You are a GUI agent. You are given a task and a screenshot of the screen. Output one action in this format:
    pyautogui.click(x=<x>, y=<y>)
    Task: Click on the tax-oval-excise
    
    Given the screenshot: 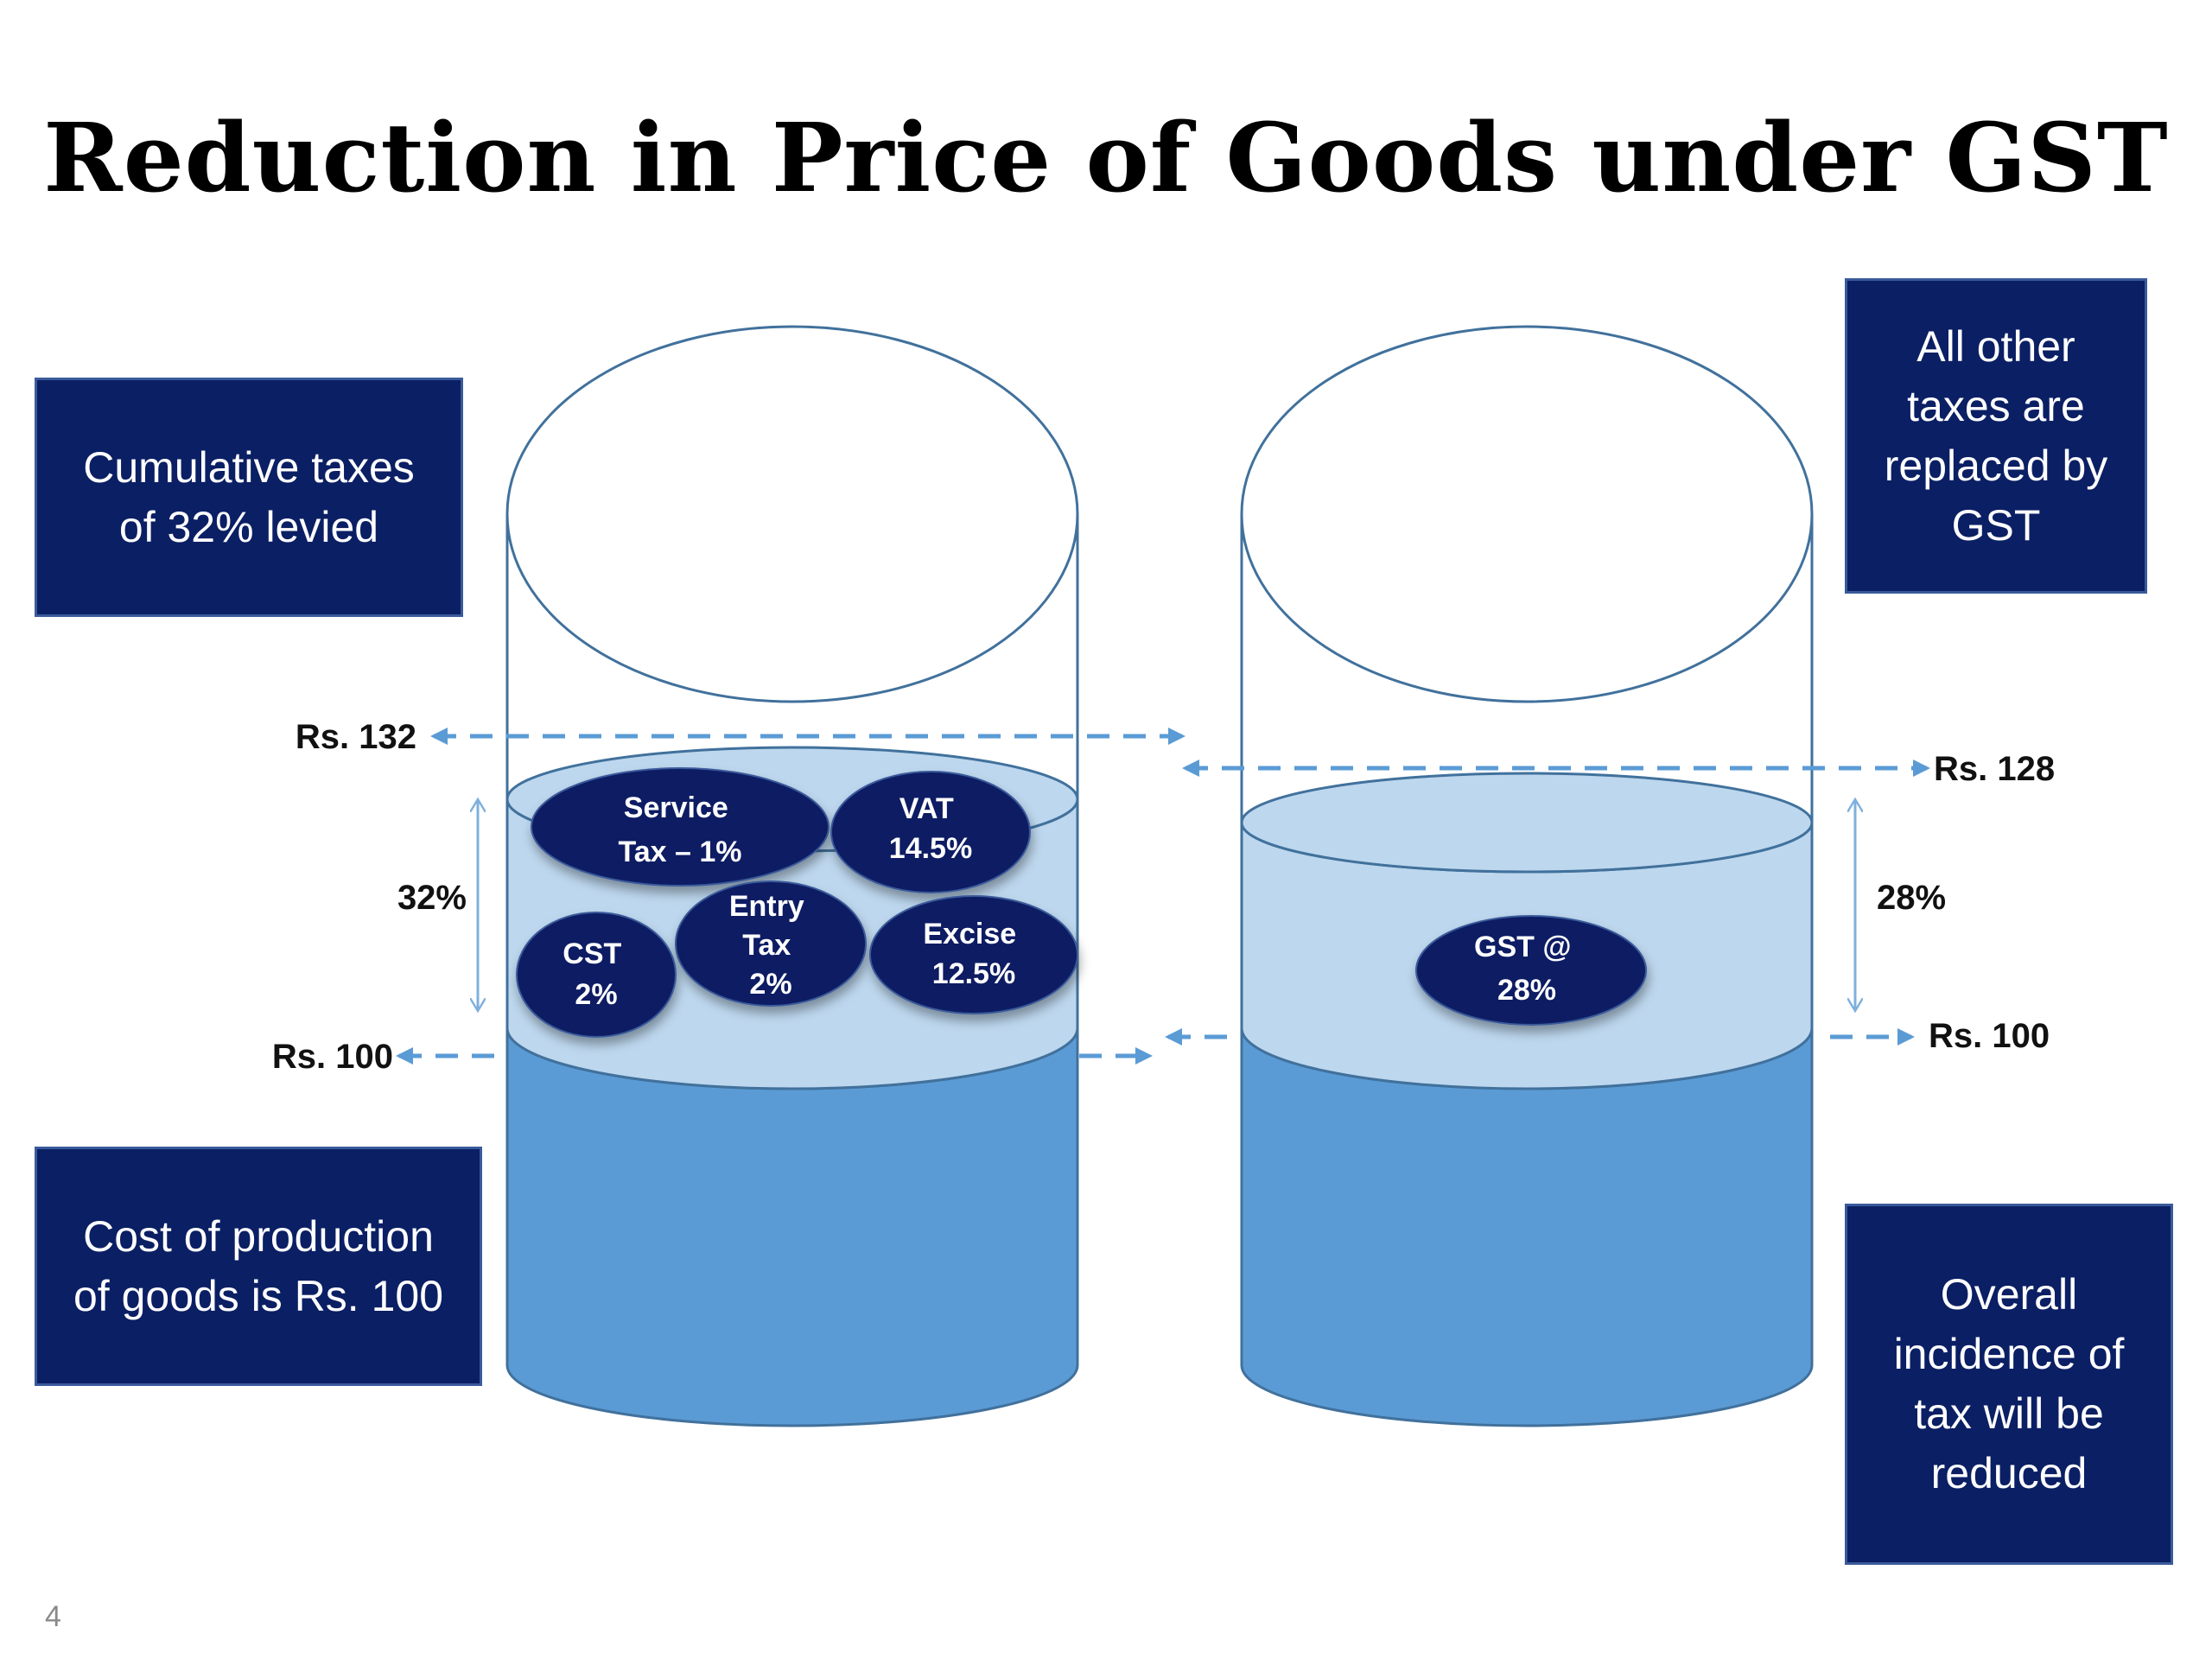 What is the action you would take?
    pyautogui.click(x=973, y=955)
    